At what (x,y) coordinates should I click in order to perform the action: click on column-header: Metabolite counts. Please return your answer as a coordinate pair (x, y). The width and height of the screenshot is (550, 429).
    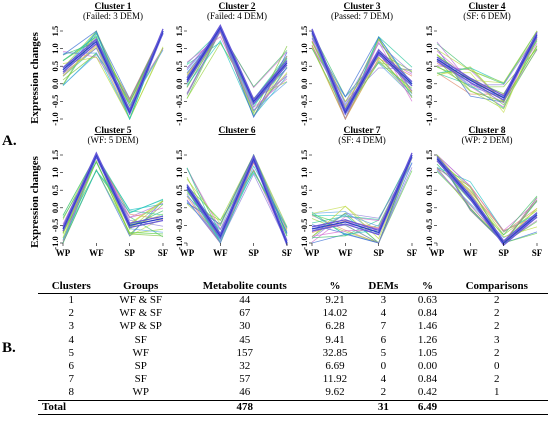
    Looking at the image, I should click on (244, 286).